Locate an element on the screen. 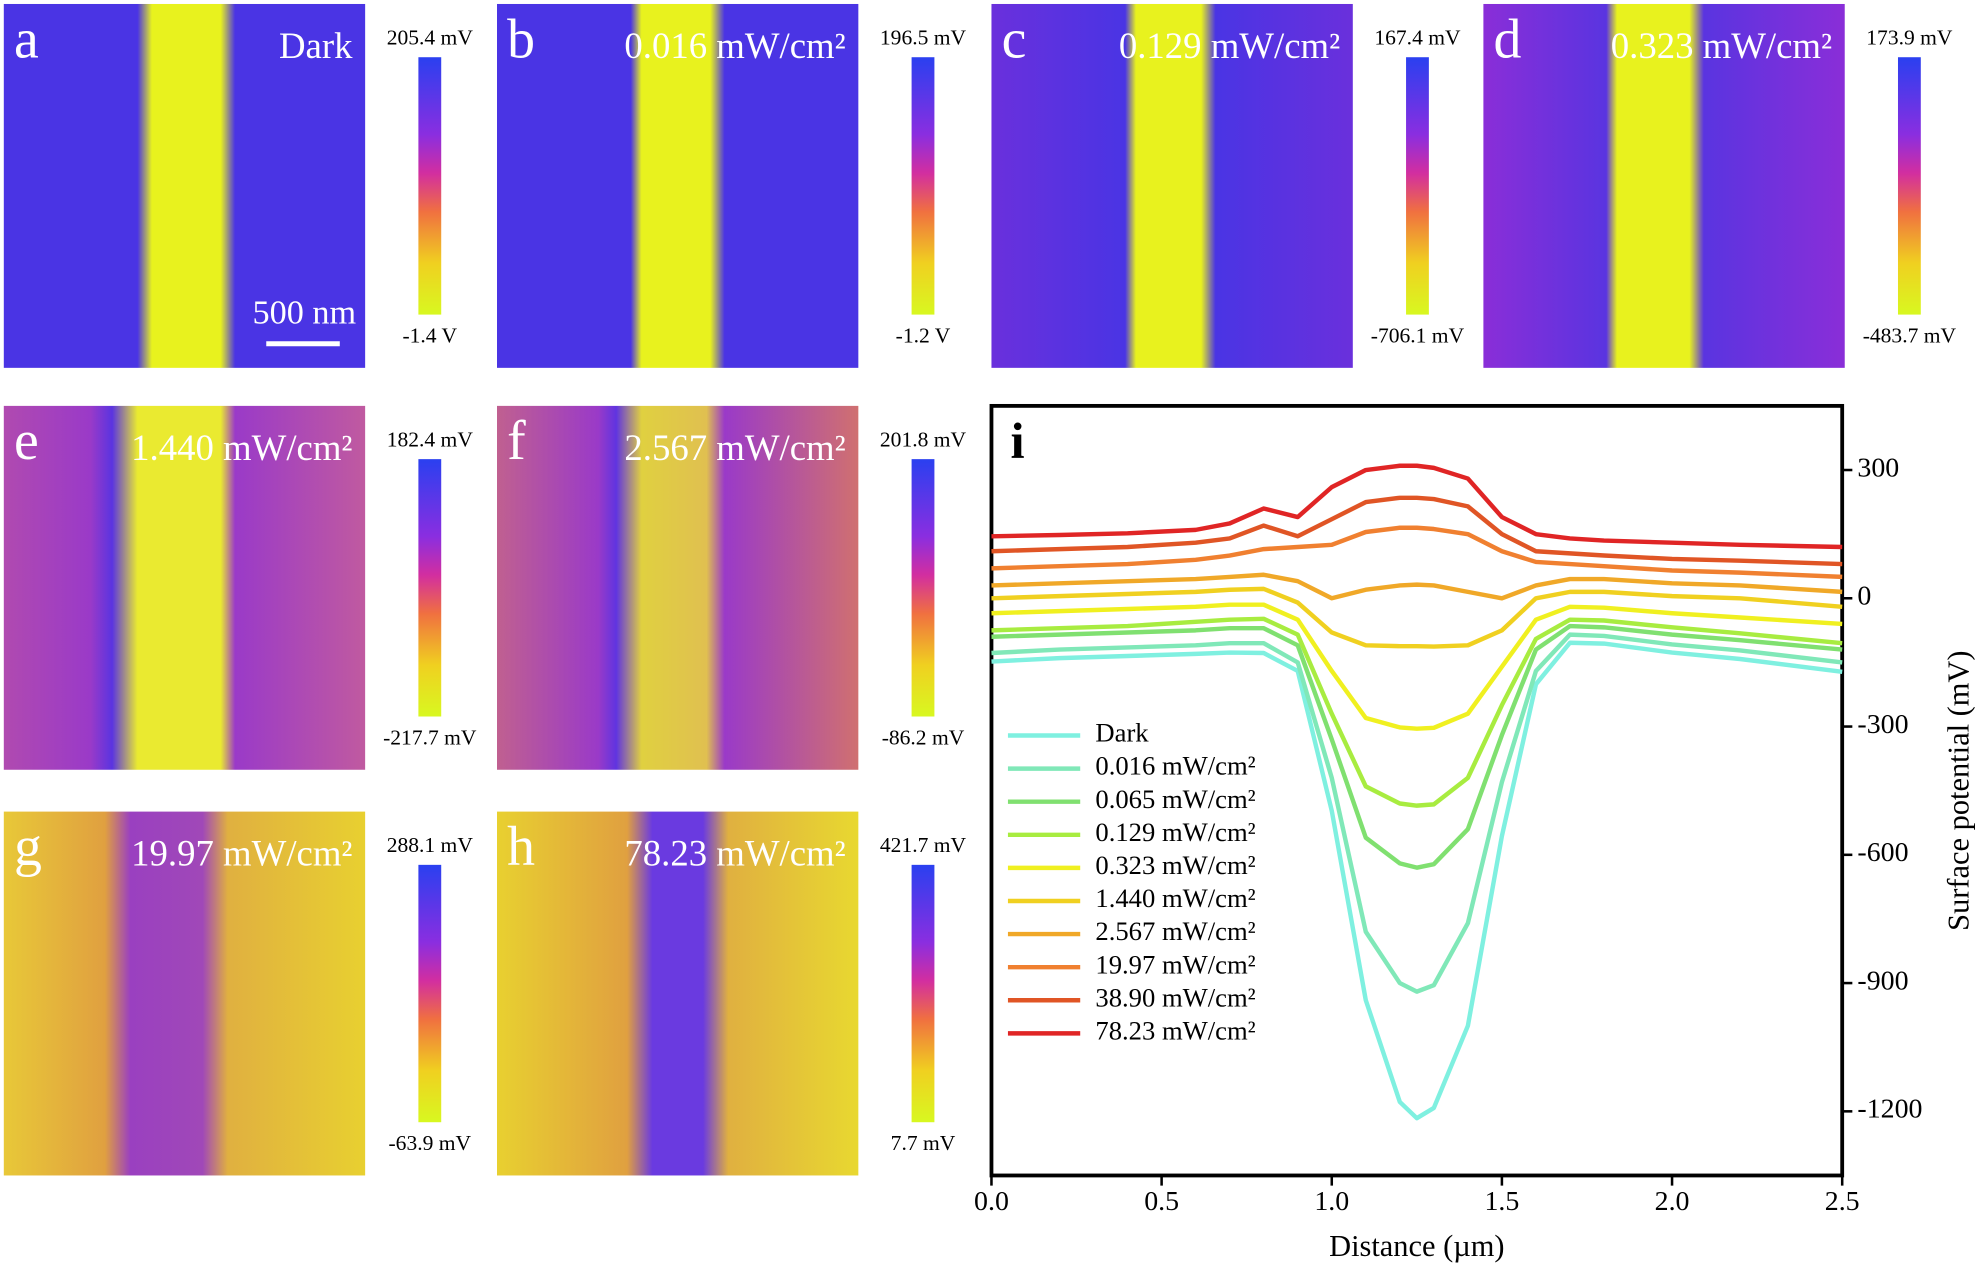  colorbar-min: -63.9 mV is located at coordinates (430, 1143).